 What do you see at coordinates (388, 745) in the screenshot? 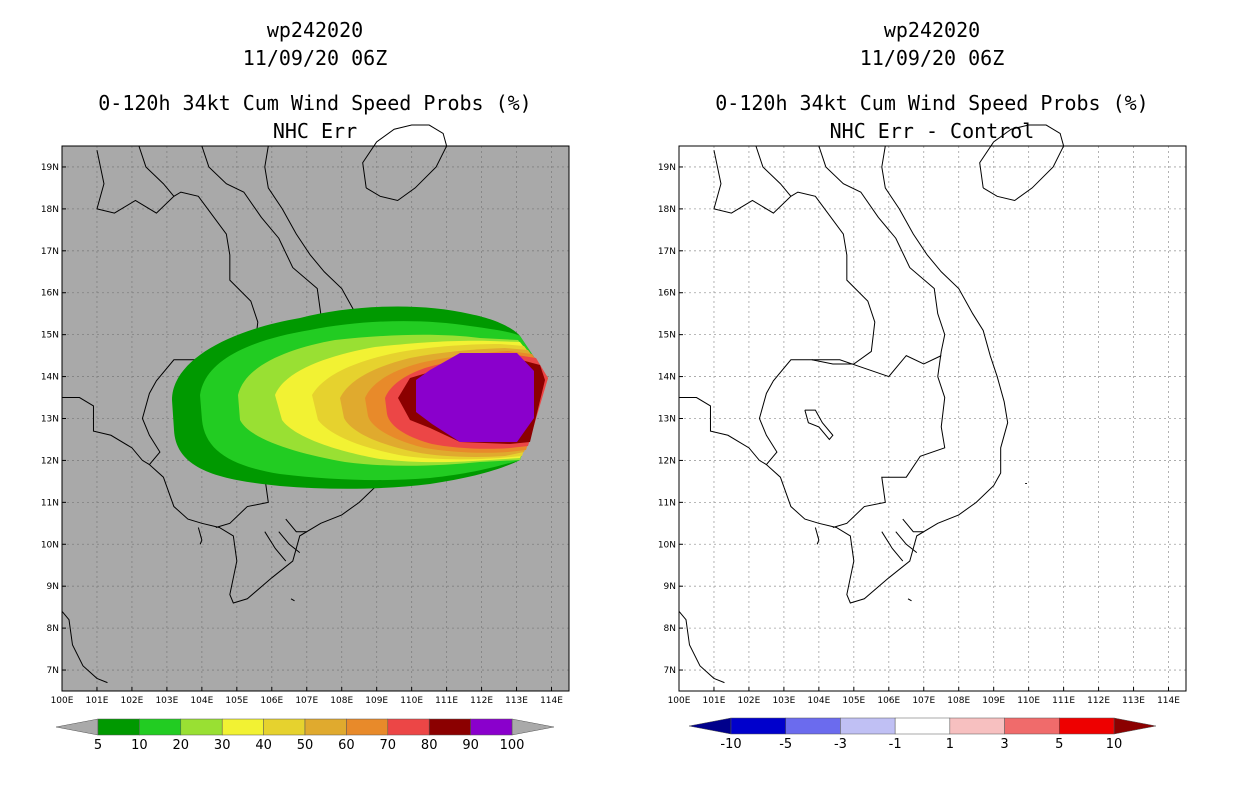
I see `colorbar-label: 70` at bounding box center [388, 745].